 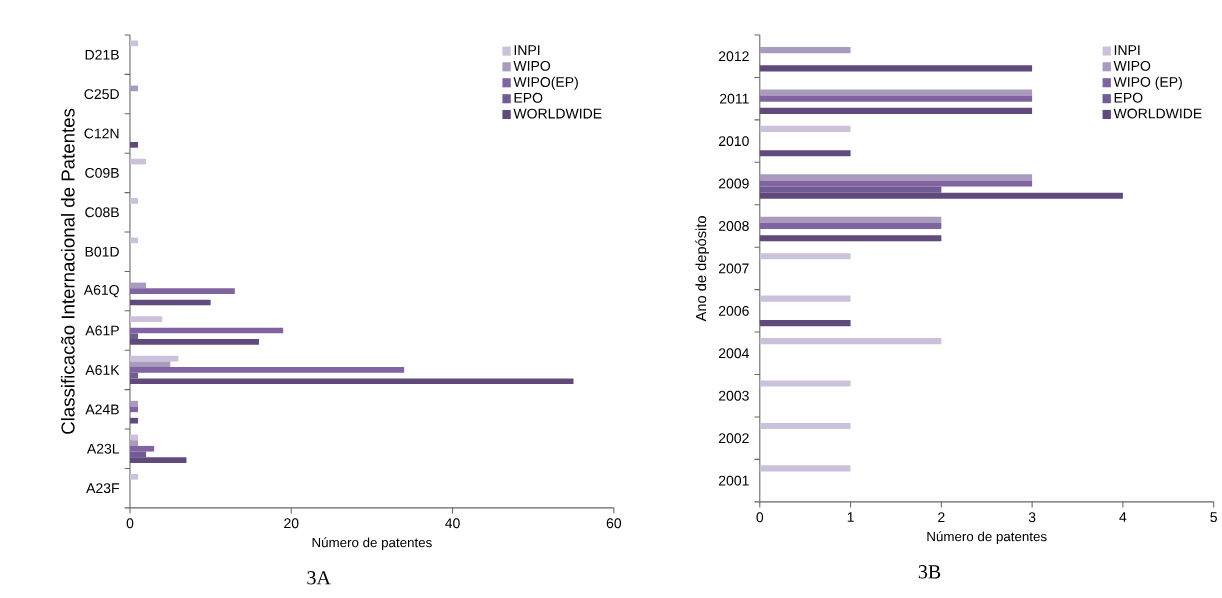 I want to click on y-axis-title: Ano de depósito, so click(x=702, y=269).